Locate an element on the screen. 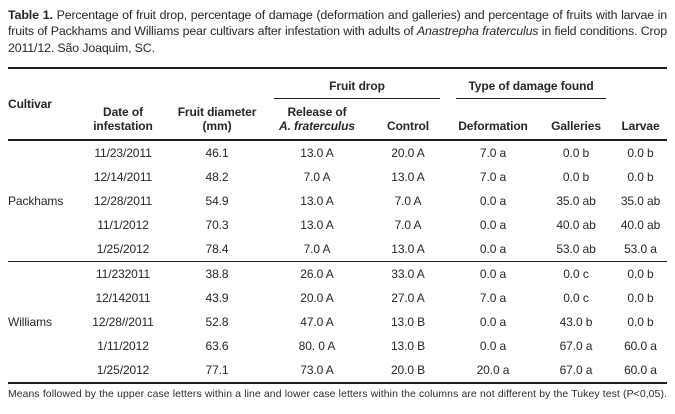 The image size is (675, 414). cell-diameter: 48.2 is located at coordinates (217, 177).